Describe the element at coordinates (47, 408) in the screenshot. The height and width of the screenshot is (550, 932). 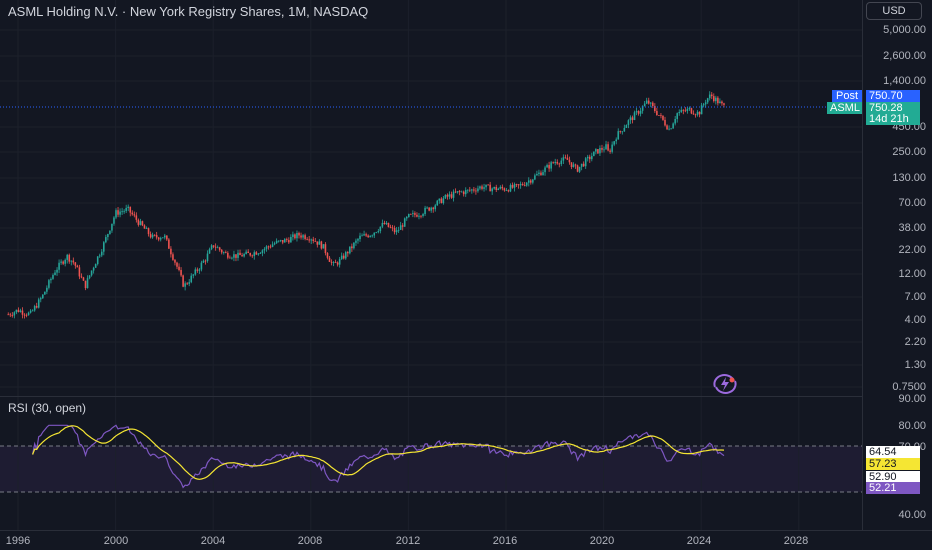
I see `rsi-indicator-label: RSI (30, open)` at that location.